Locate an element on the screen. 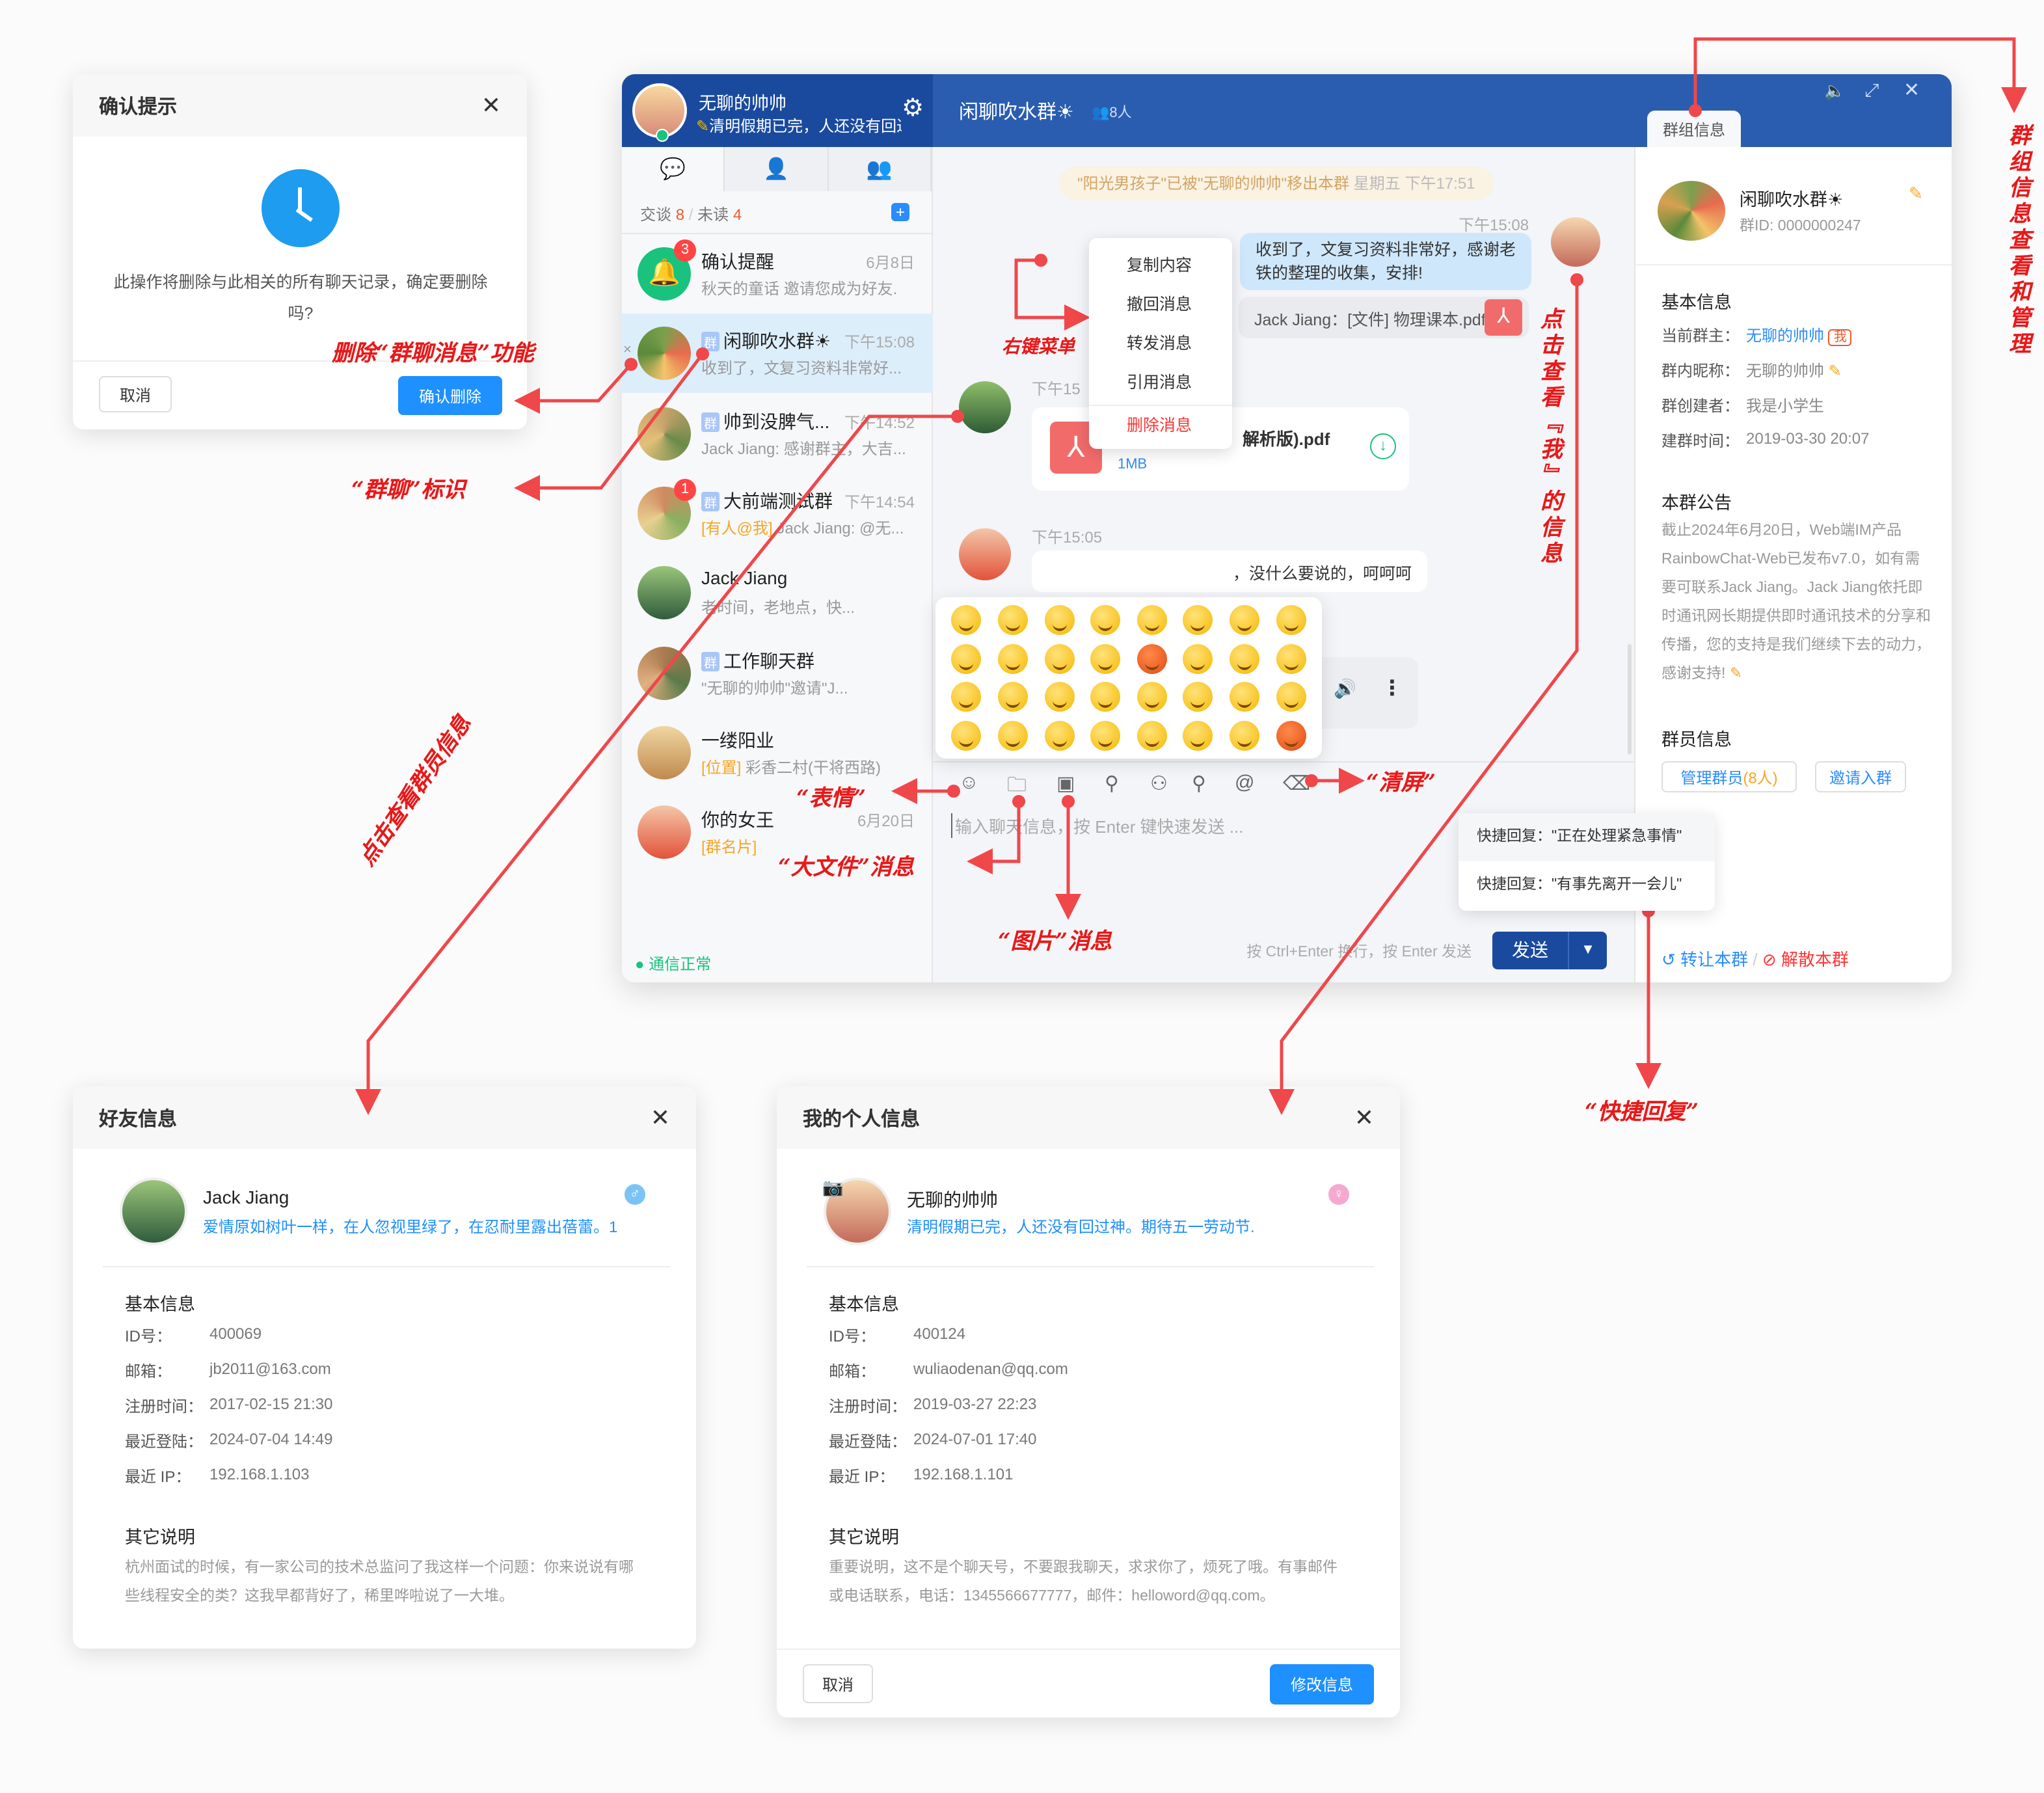 The height and width of the screenshot is (1793, 2044). context-menu-item: 删除消息 is located at coordinates (1161, 424).